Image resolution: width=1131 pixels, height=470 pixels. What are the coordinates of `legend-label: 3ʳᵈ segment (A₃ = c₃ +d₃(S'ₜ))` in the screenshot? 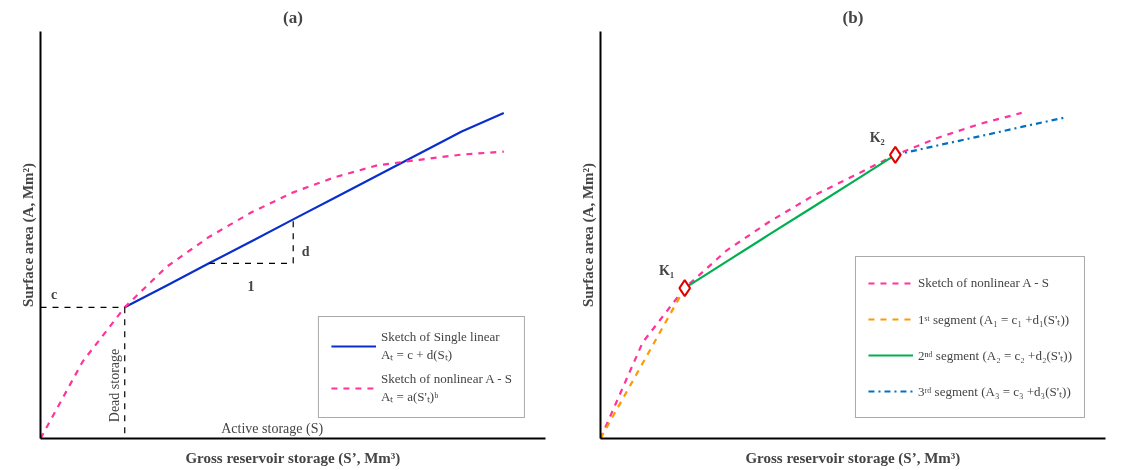 It's located at (994, 392).